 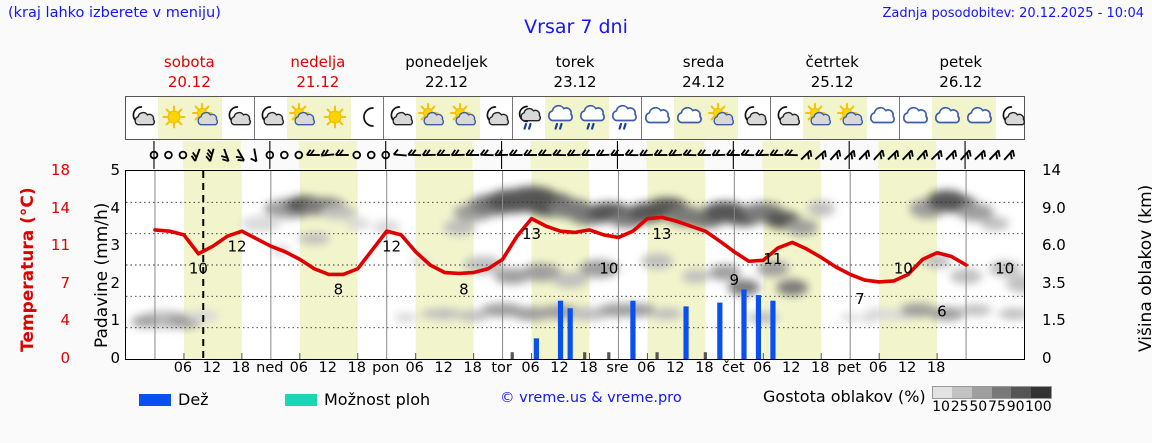 What do you see at coordinates (318, 82) in the screenshot?
I see `day-date: 21.12` at bounding box center [318, 82].